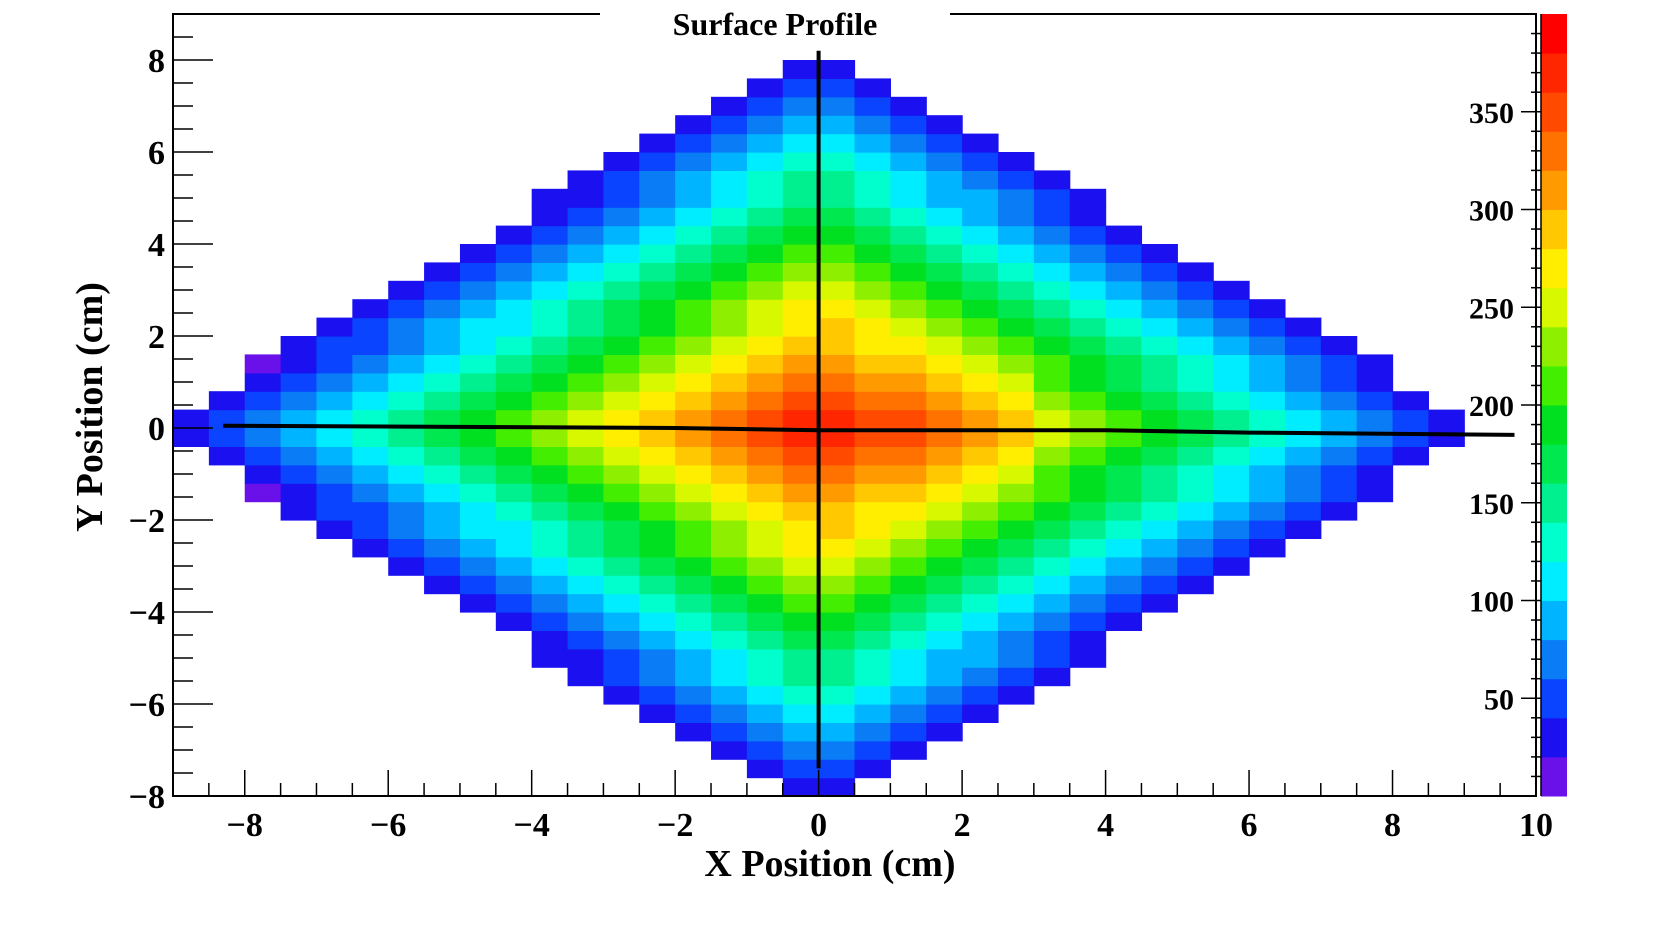 The width and height of the screenshot is (1657, 944). What do you see at coordinates (1499, 699) in the screenshot?
I see `colorbar-tick-label: 50` at bounding box center [1499, 699].